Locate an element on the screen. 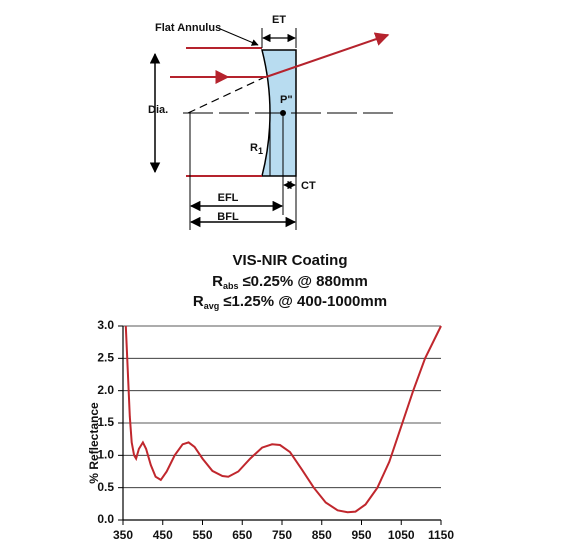  x-tick-label: 850 is located at coordinates (322, 535).